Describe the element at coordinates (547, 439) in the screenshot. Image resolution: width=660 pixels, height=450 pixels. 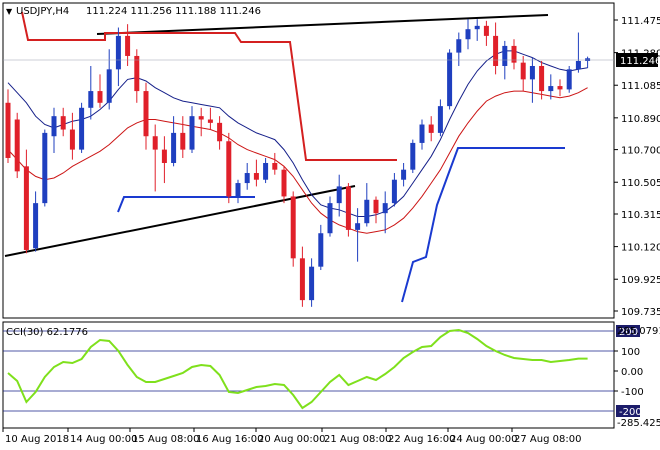
I see `time-tick-label: 27 Aug 08:00` at that location.